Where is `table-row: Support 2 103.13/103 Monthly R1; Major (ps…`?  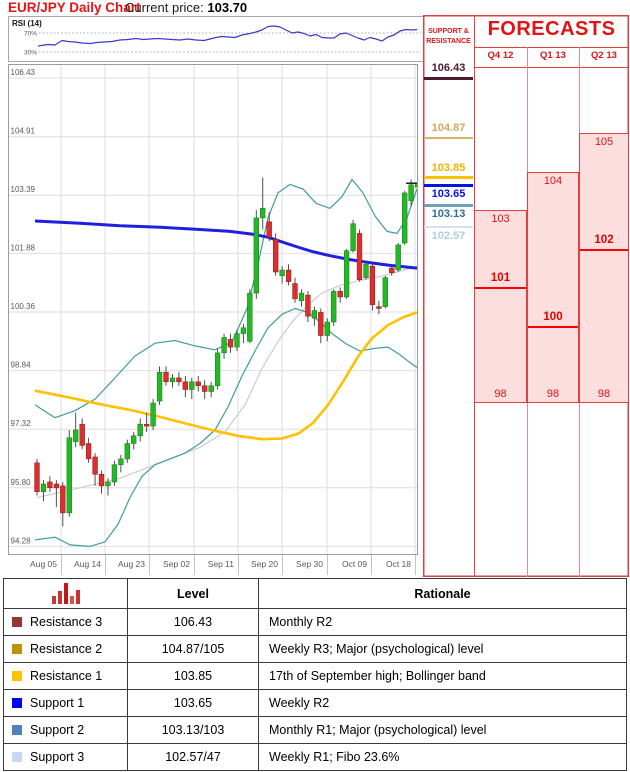 table-row: Support 2 103.13/103 Monthly R1; Major (ps… is located at coordinates (315, 730).